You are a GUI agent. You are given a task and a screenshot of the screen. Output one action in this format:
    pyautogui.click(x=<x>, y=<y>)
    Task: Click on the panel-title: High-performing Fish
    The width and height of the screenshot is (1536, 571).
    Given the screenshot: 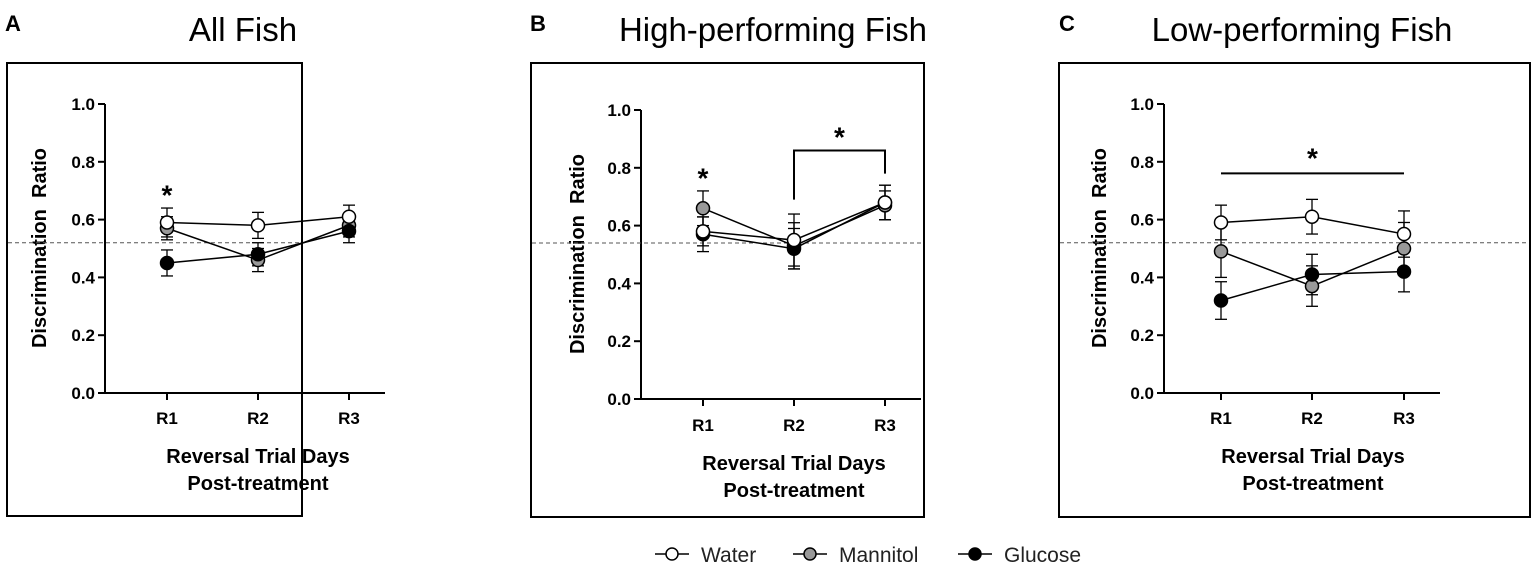 What is the action you would take?
    pyautogui.click(x=773, y=29)
    